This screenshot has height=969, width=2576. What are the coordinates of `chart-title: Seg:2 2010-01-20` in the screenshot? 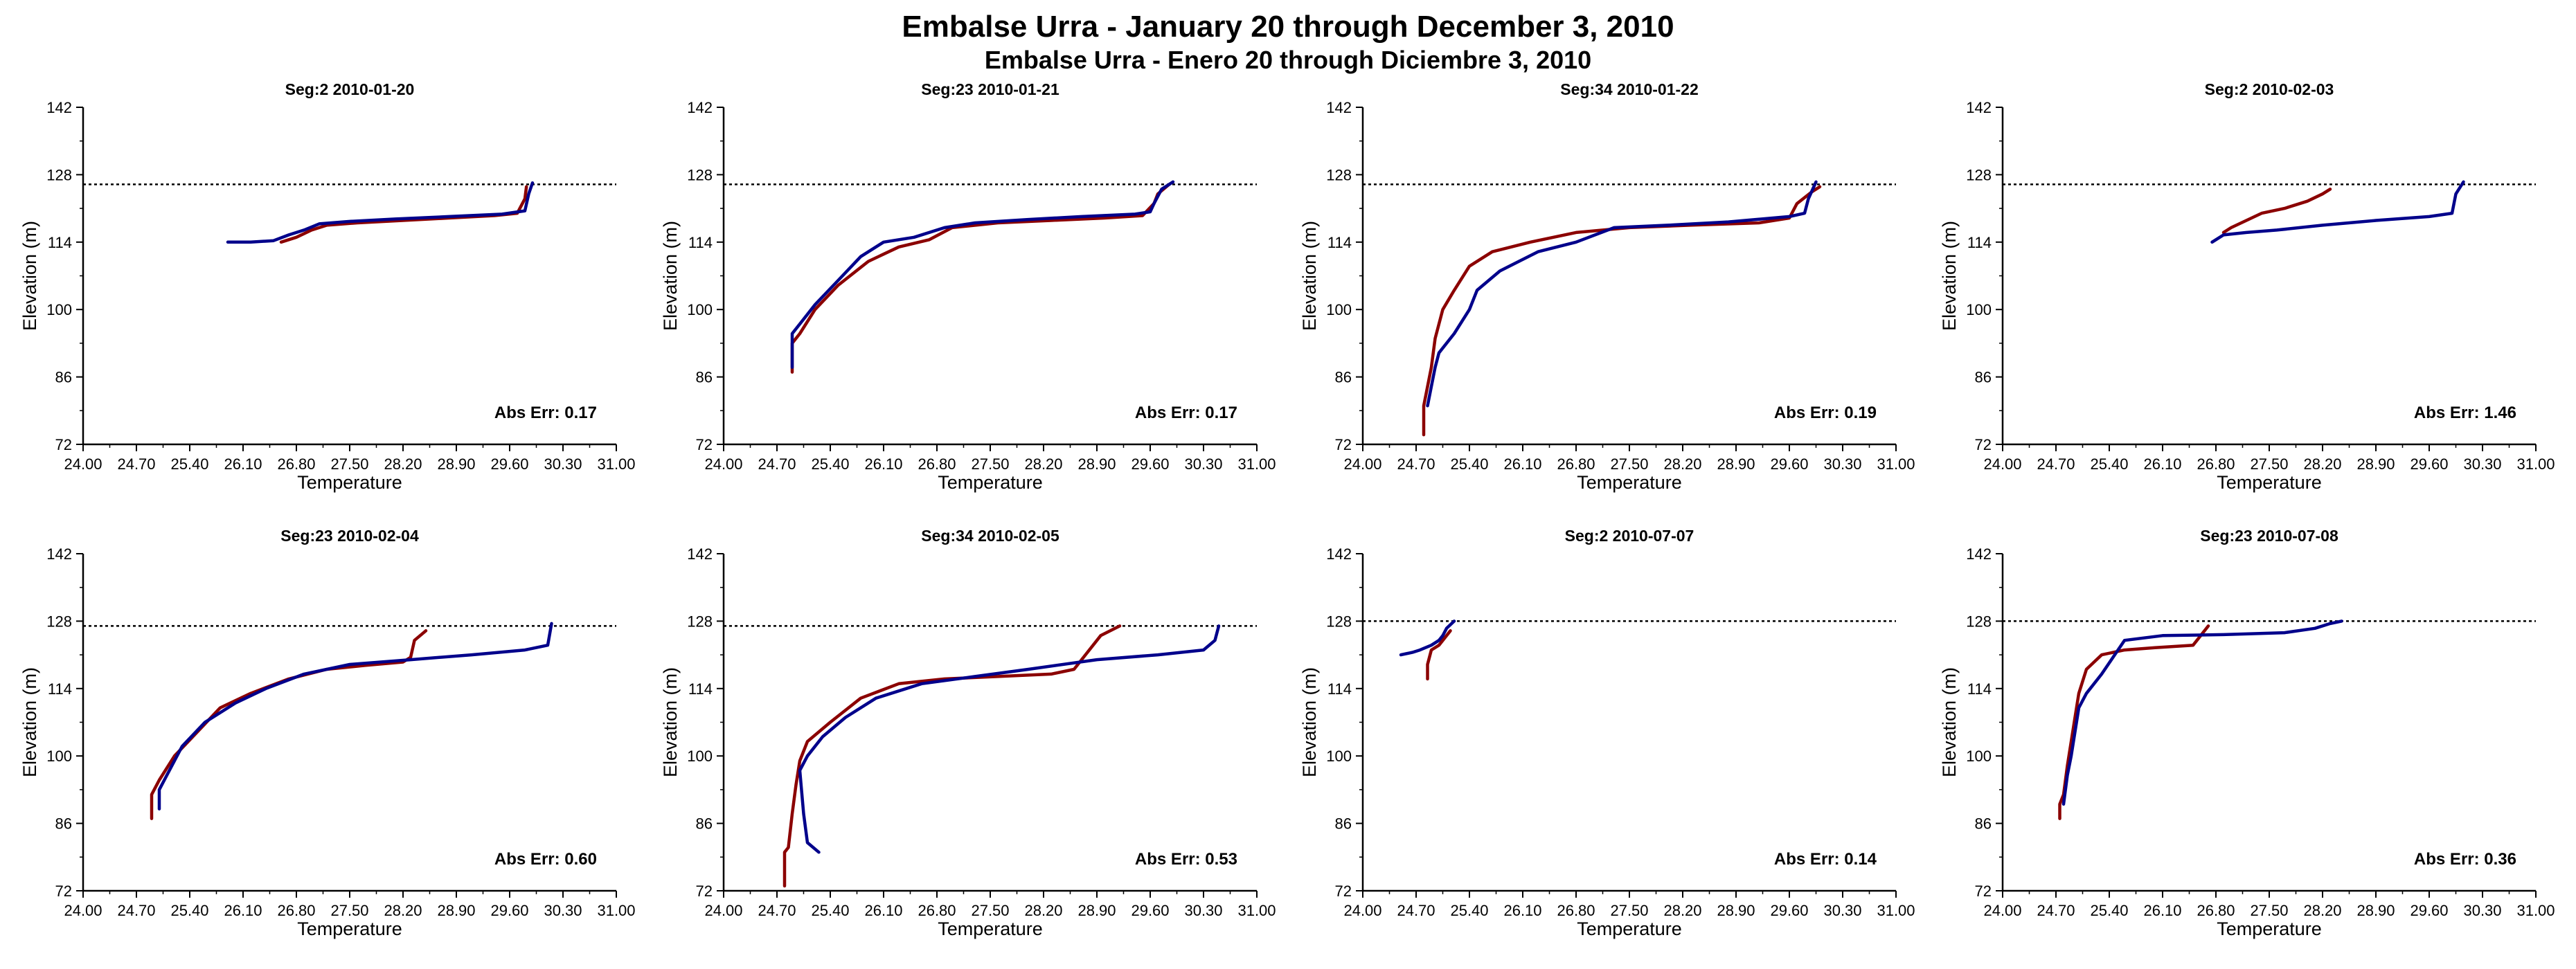 It's located at (350, 89).